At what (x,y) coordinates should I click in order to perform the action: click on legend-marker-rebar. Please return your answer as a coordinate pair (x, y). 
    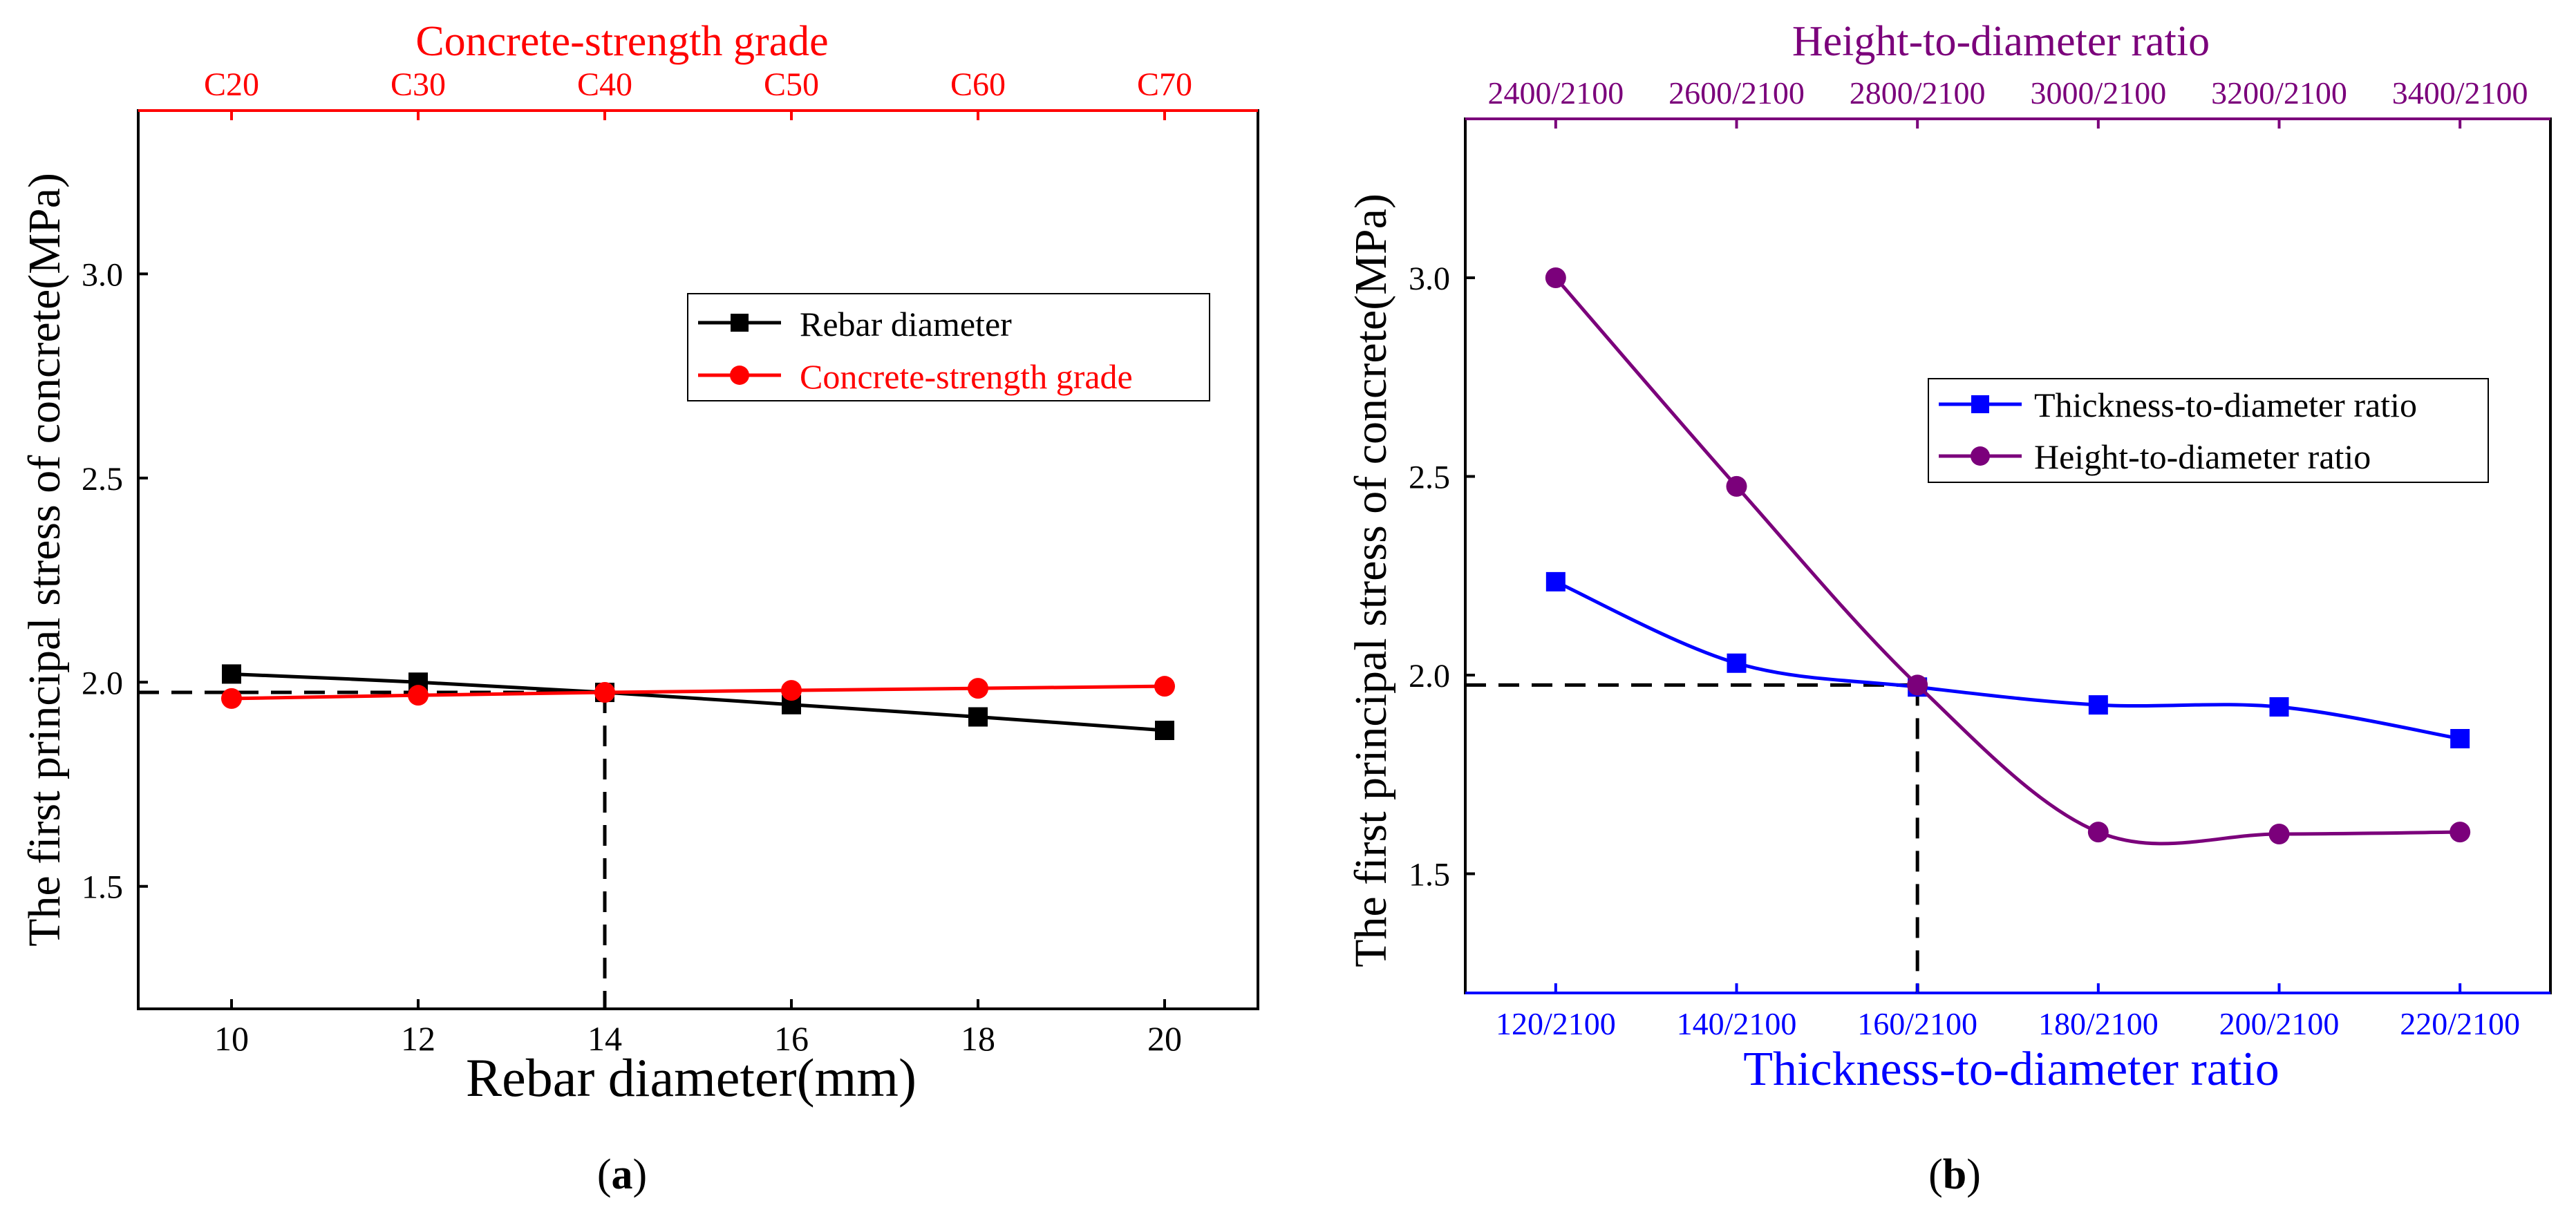
    Looking at the image, I should click on (740, 323).